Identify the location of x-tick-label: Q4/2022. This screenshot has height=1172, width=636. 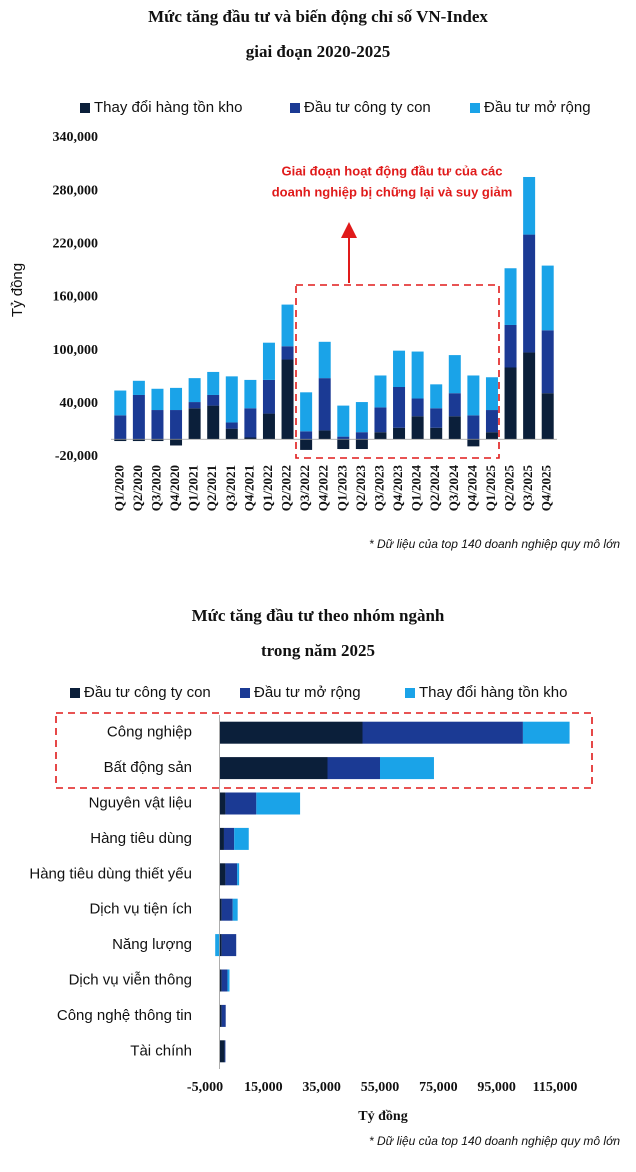
(323, 488).